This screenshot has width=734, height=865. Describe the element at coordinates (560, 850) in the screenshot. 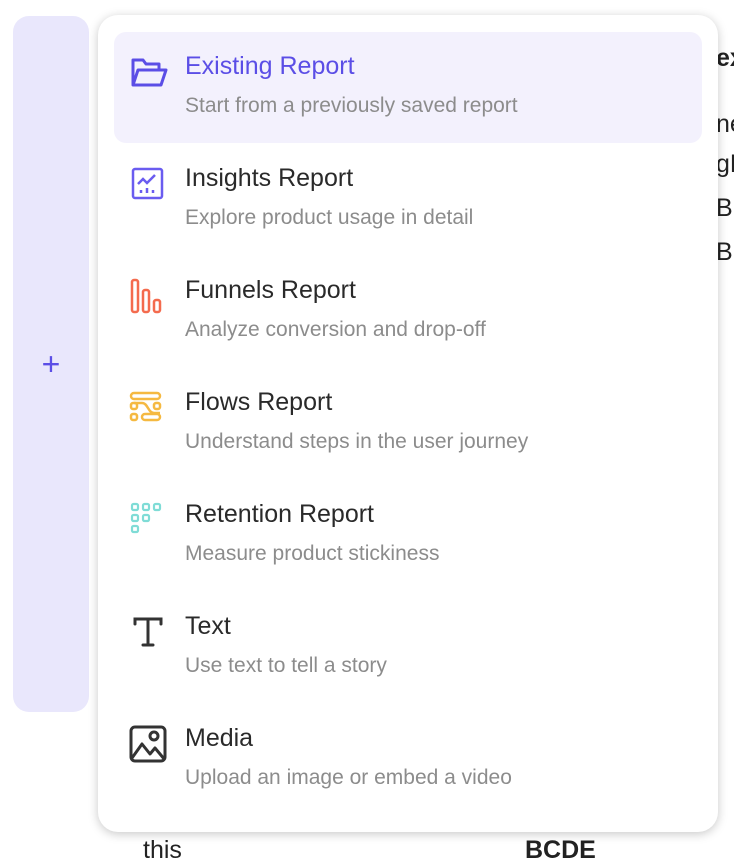

I see `background-text: BCDE` at that location.